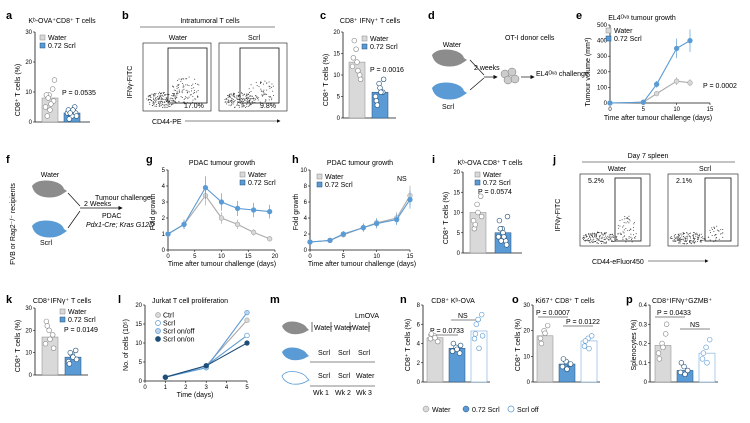  Describe the element at coordinates (419, 306) in the screenshot. I see `tick-label: 8` at that location.